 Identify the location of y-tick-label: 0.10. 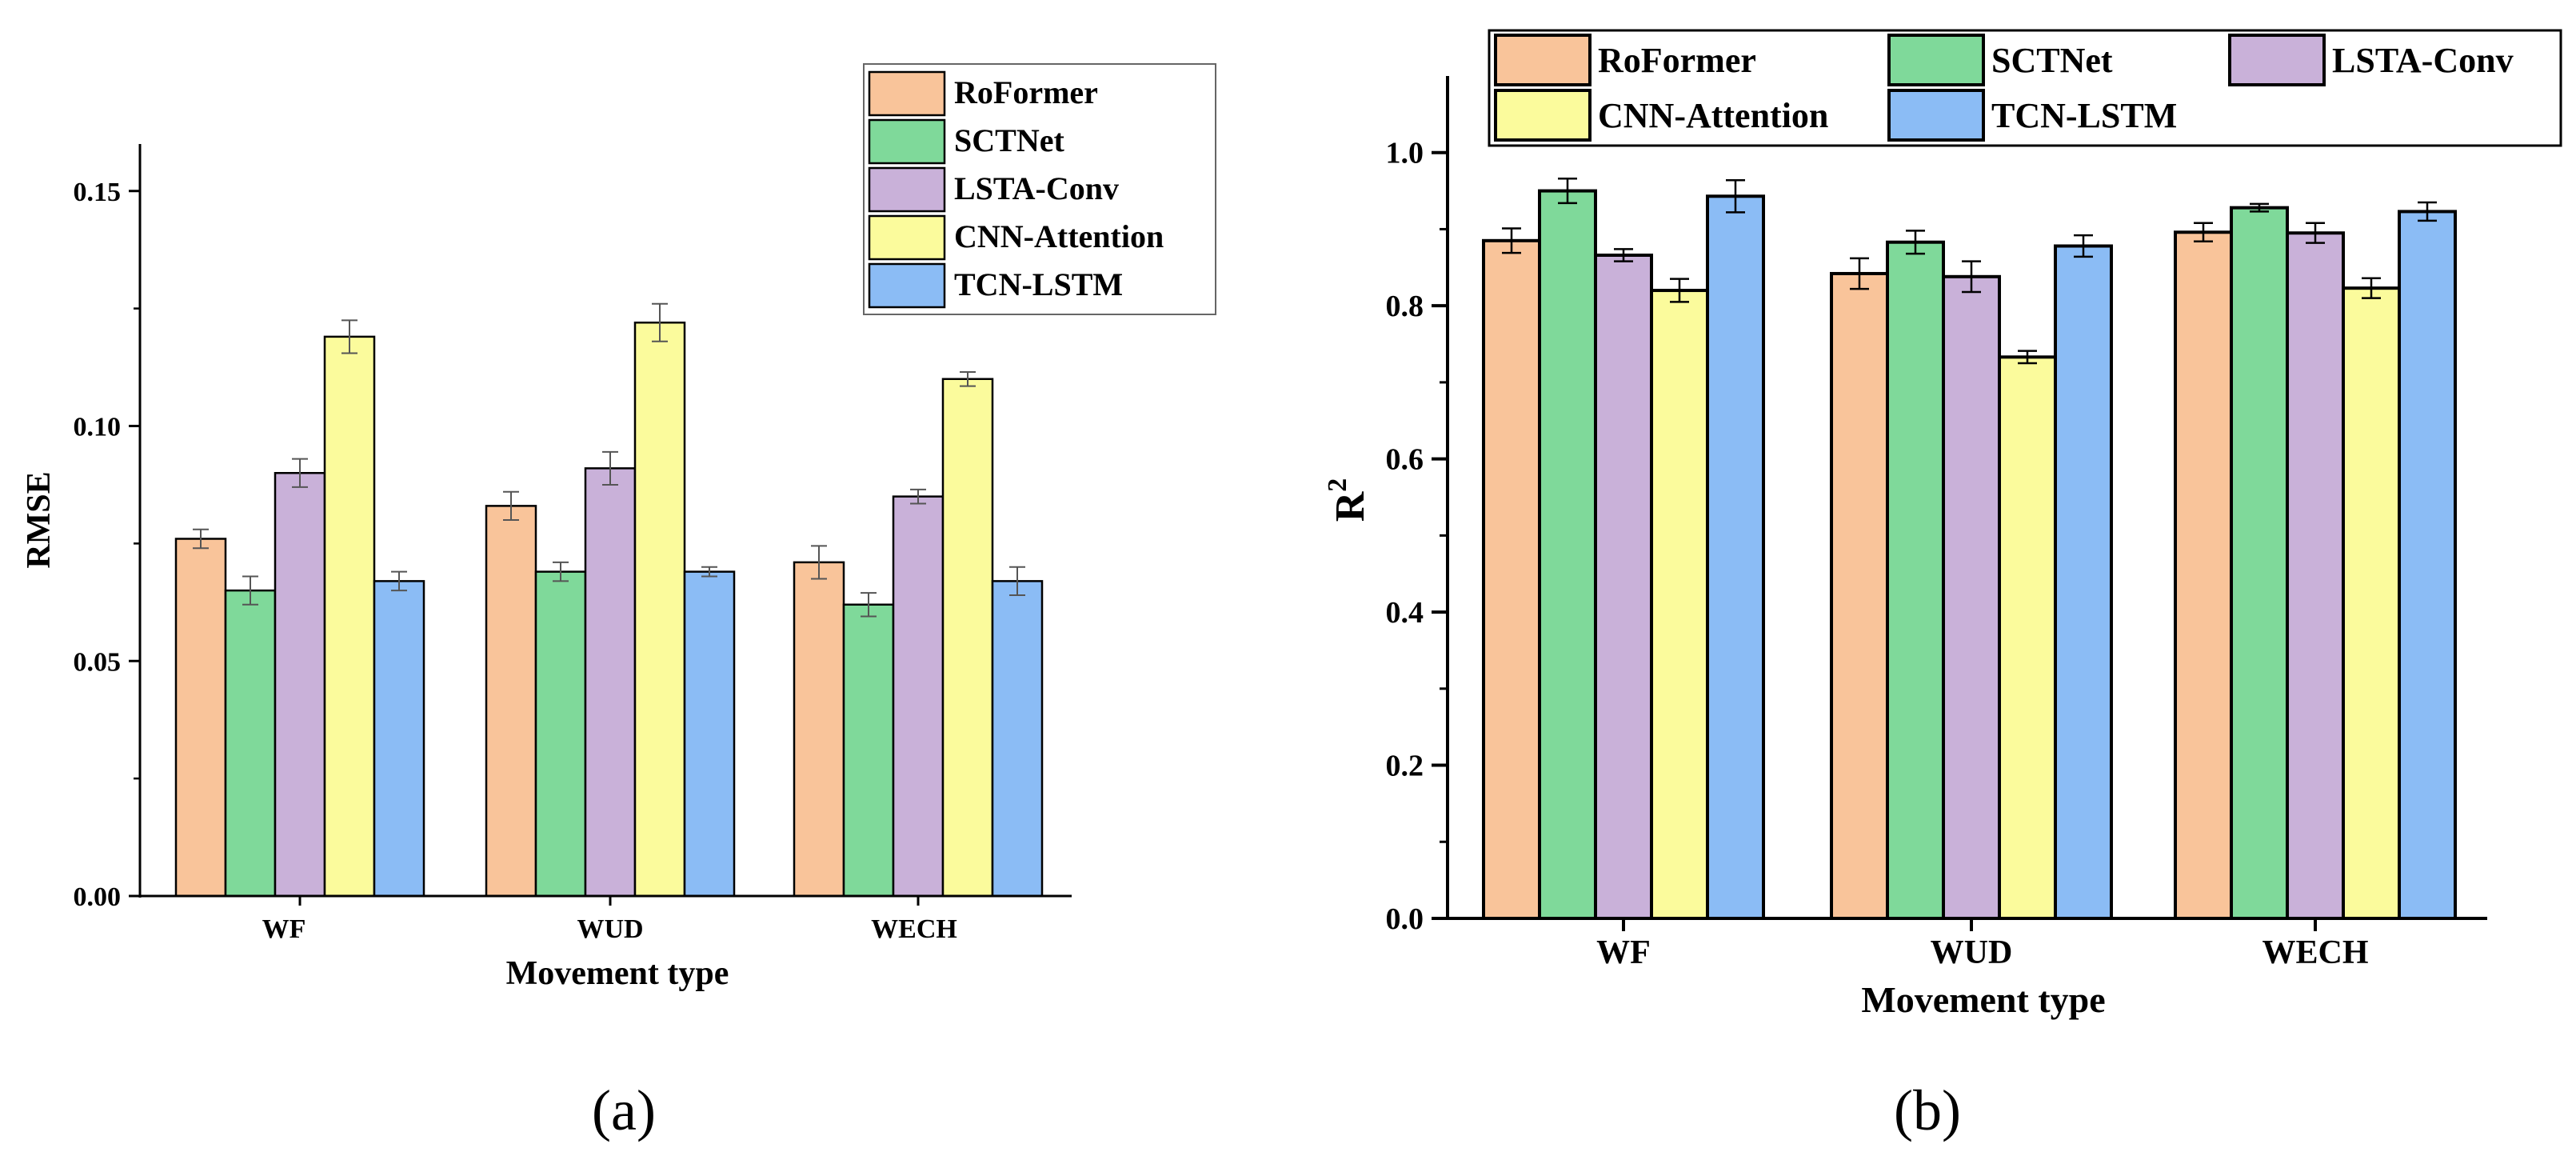
(98, 427).